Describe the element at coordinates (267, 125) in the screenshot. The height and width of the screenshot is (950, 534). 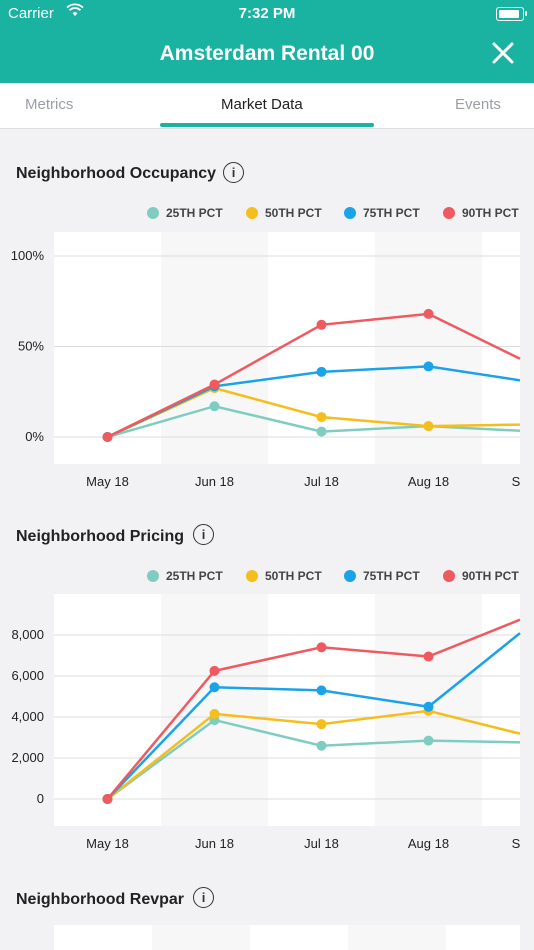
I see `active-tab-indicator` at that location.